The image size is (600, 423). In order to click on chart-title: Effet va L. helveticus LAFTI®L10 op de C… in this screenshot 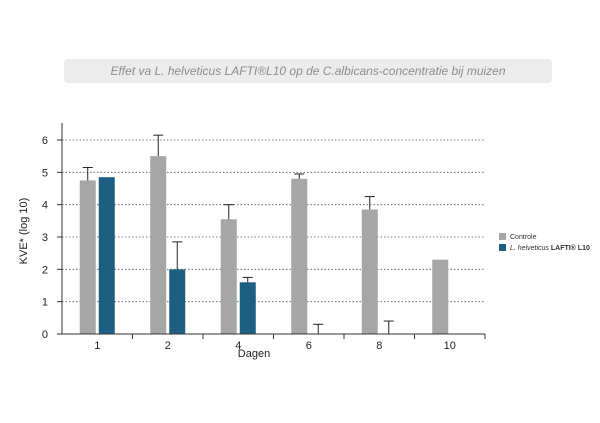, I will do `click(308, 71)`.